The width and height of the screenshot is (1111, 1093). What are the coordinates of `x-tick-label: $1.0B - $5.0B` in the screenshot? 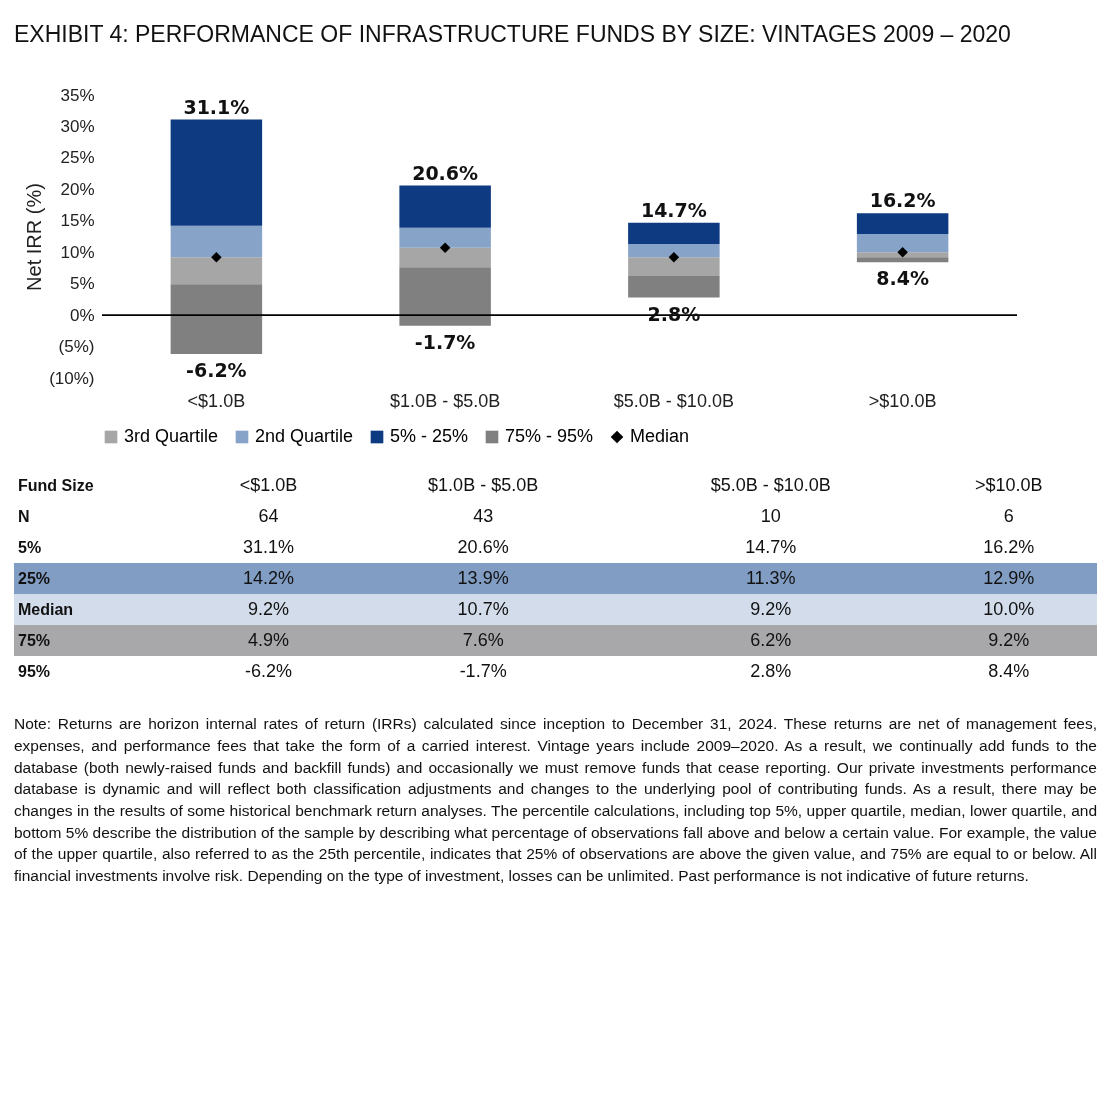 It's located at (445, 400).